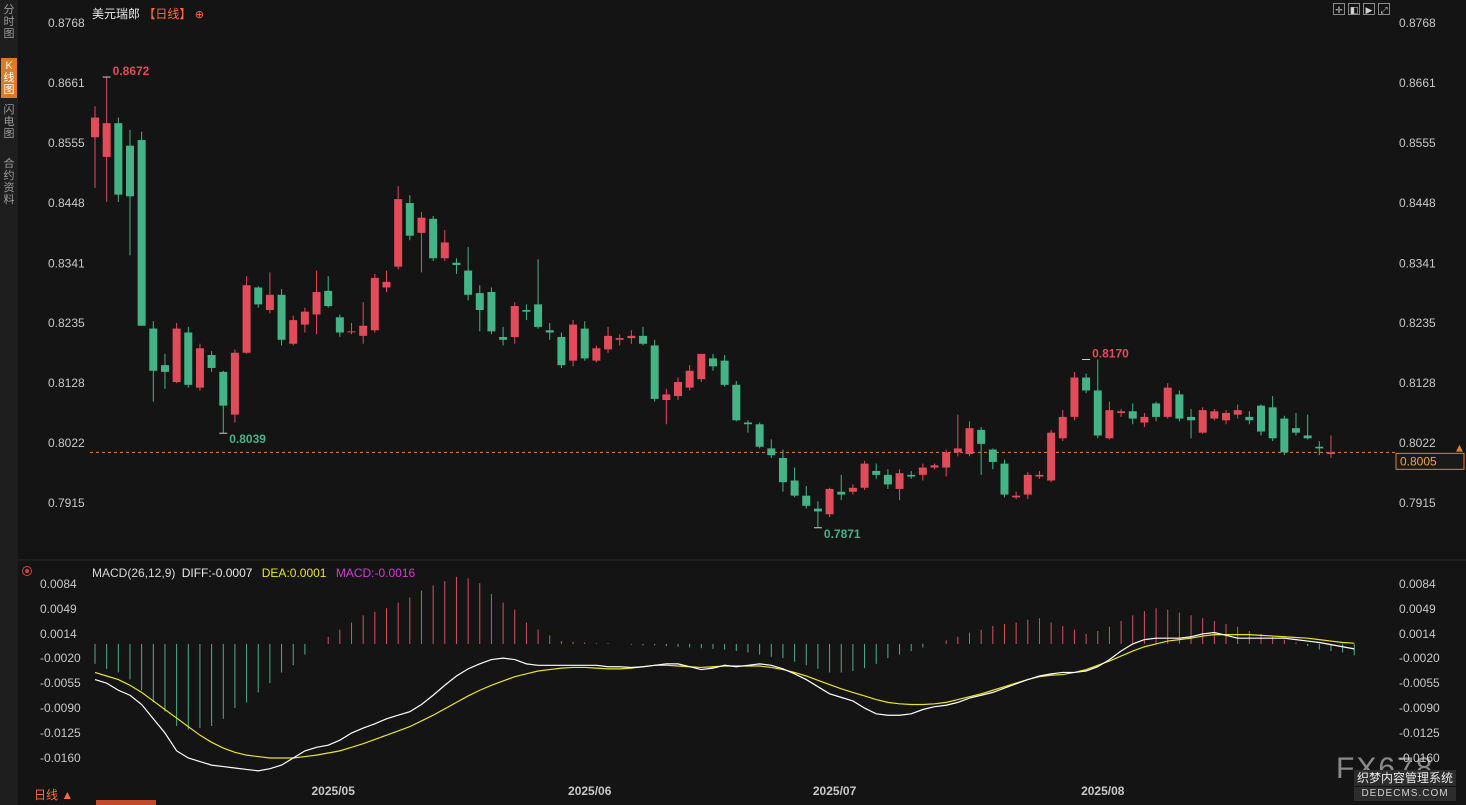  What do you see at coordinates (60, 658) in the screenshot?
I see `macd-tick-left: -0.0020` at bounding box center [60, 658].